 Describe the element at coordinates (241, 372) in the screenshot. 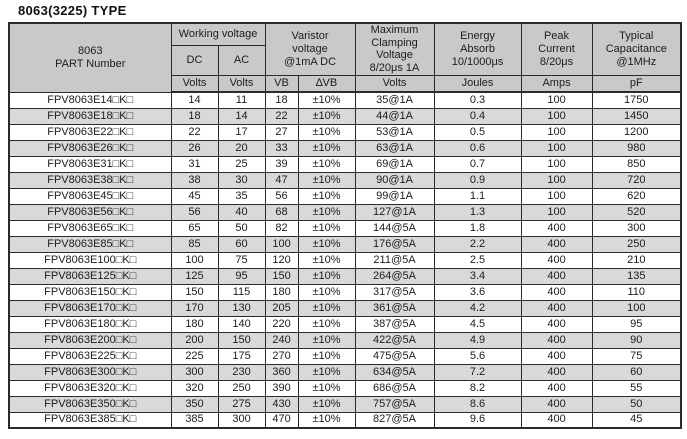

I see `ac_volts-cell: 230` at that location.